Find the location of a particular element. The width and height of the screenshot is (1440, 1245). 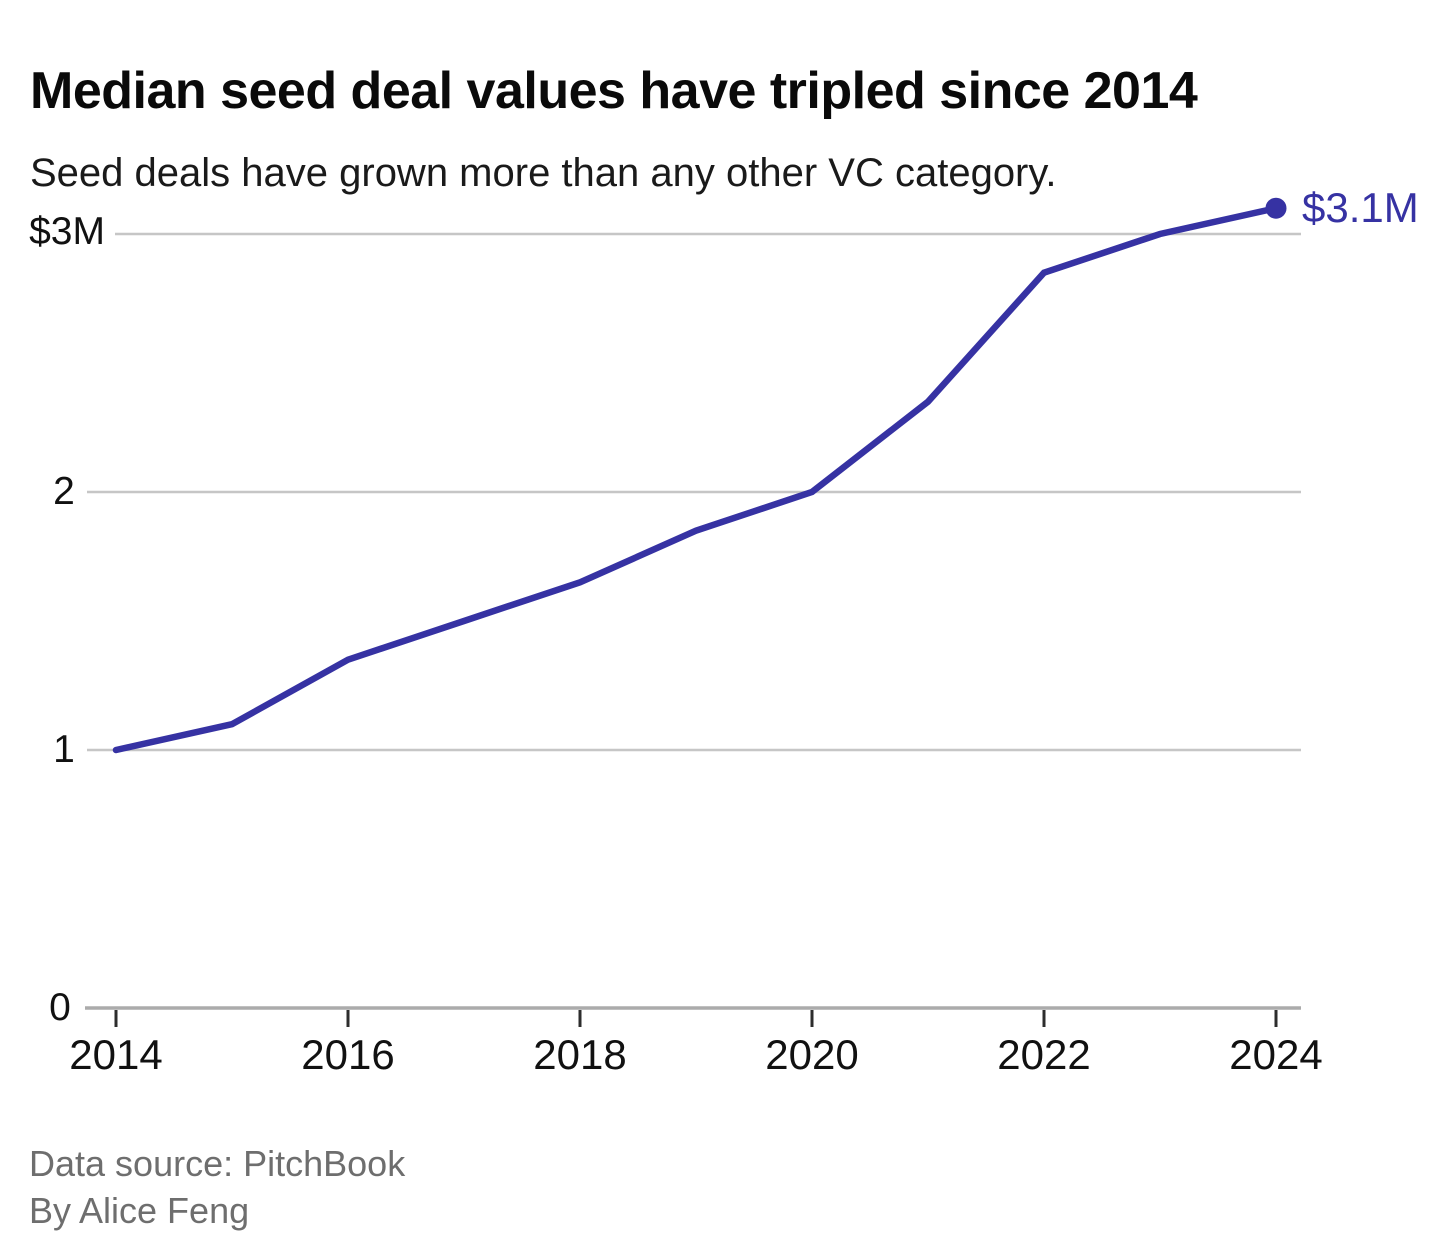

byline: By Alice Feng is located at coordinates (139, 1210).